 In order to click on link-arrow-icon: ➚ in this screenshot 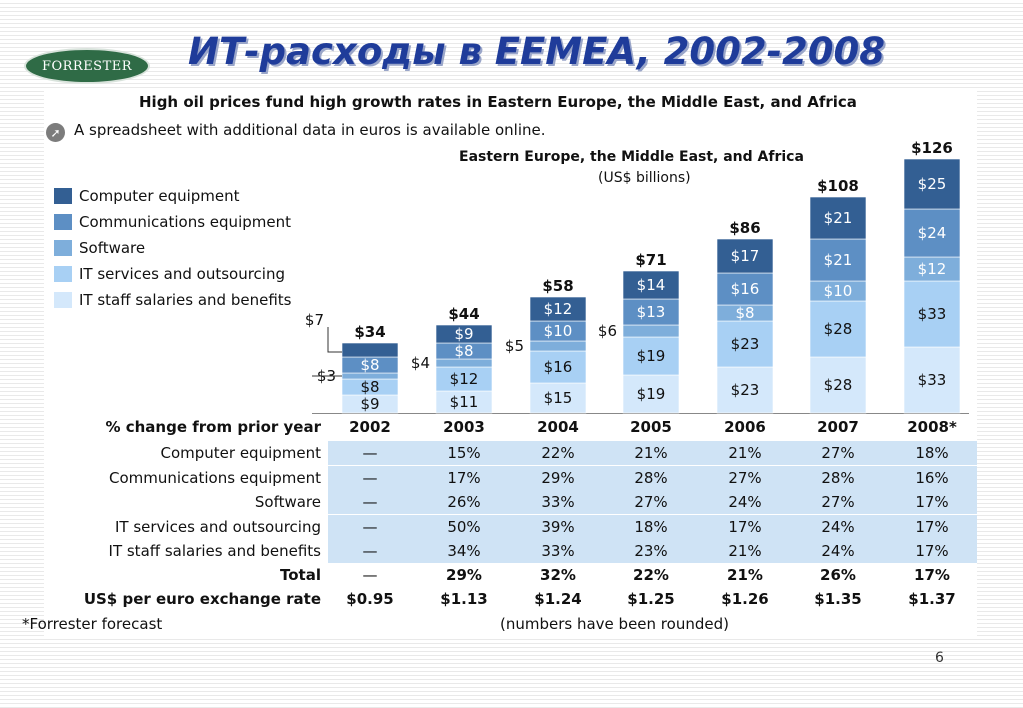, I will do `click(55, 132)`.